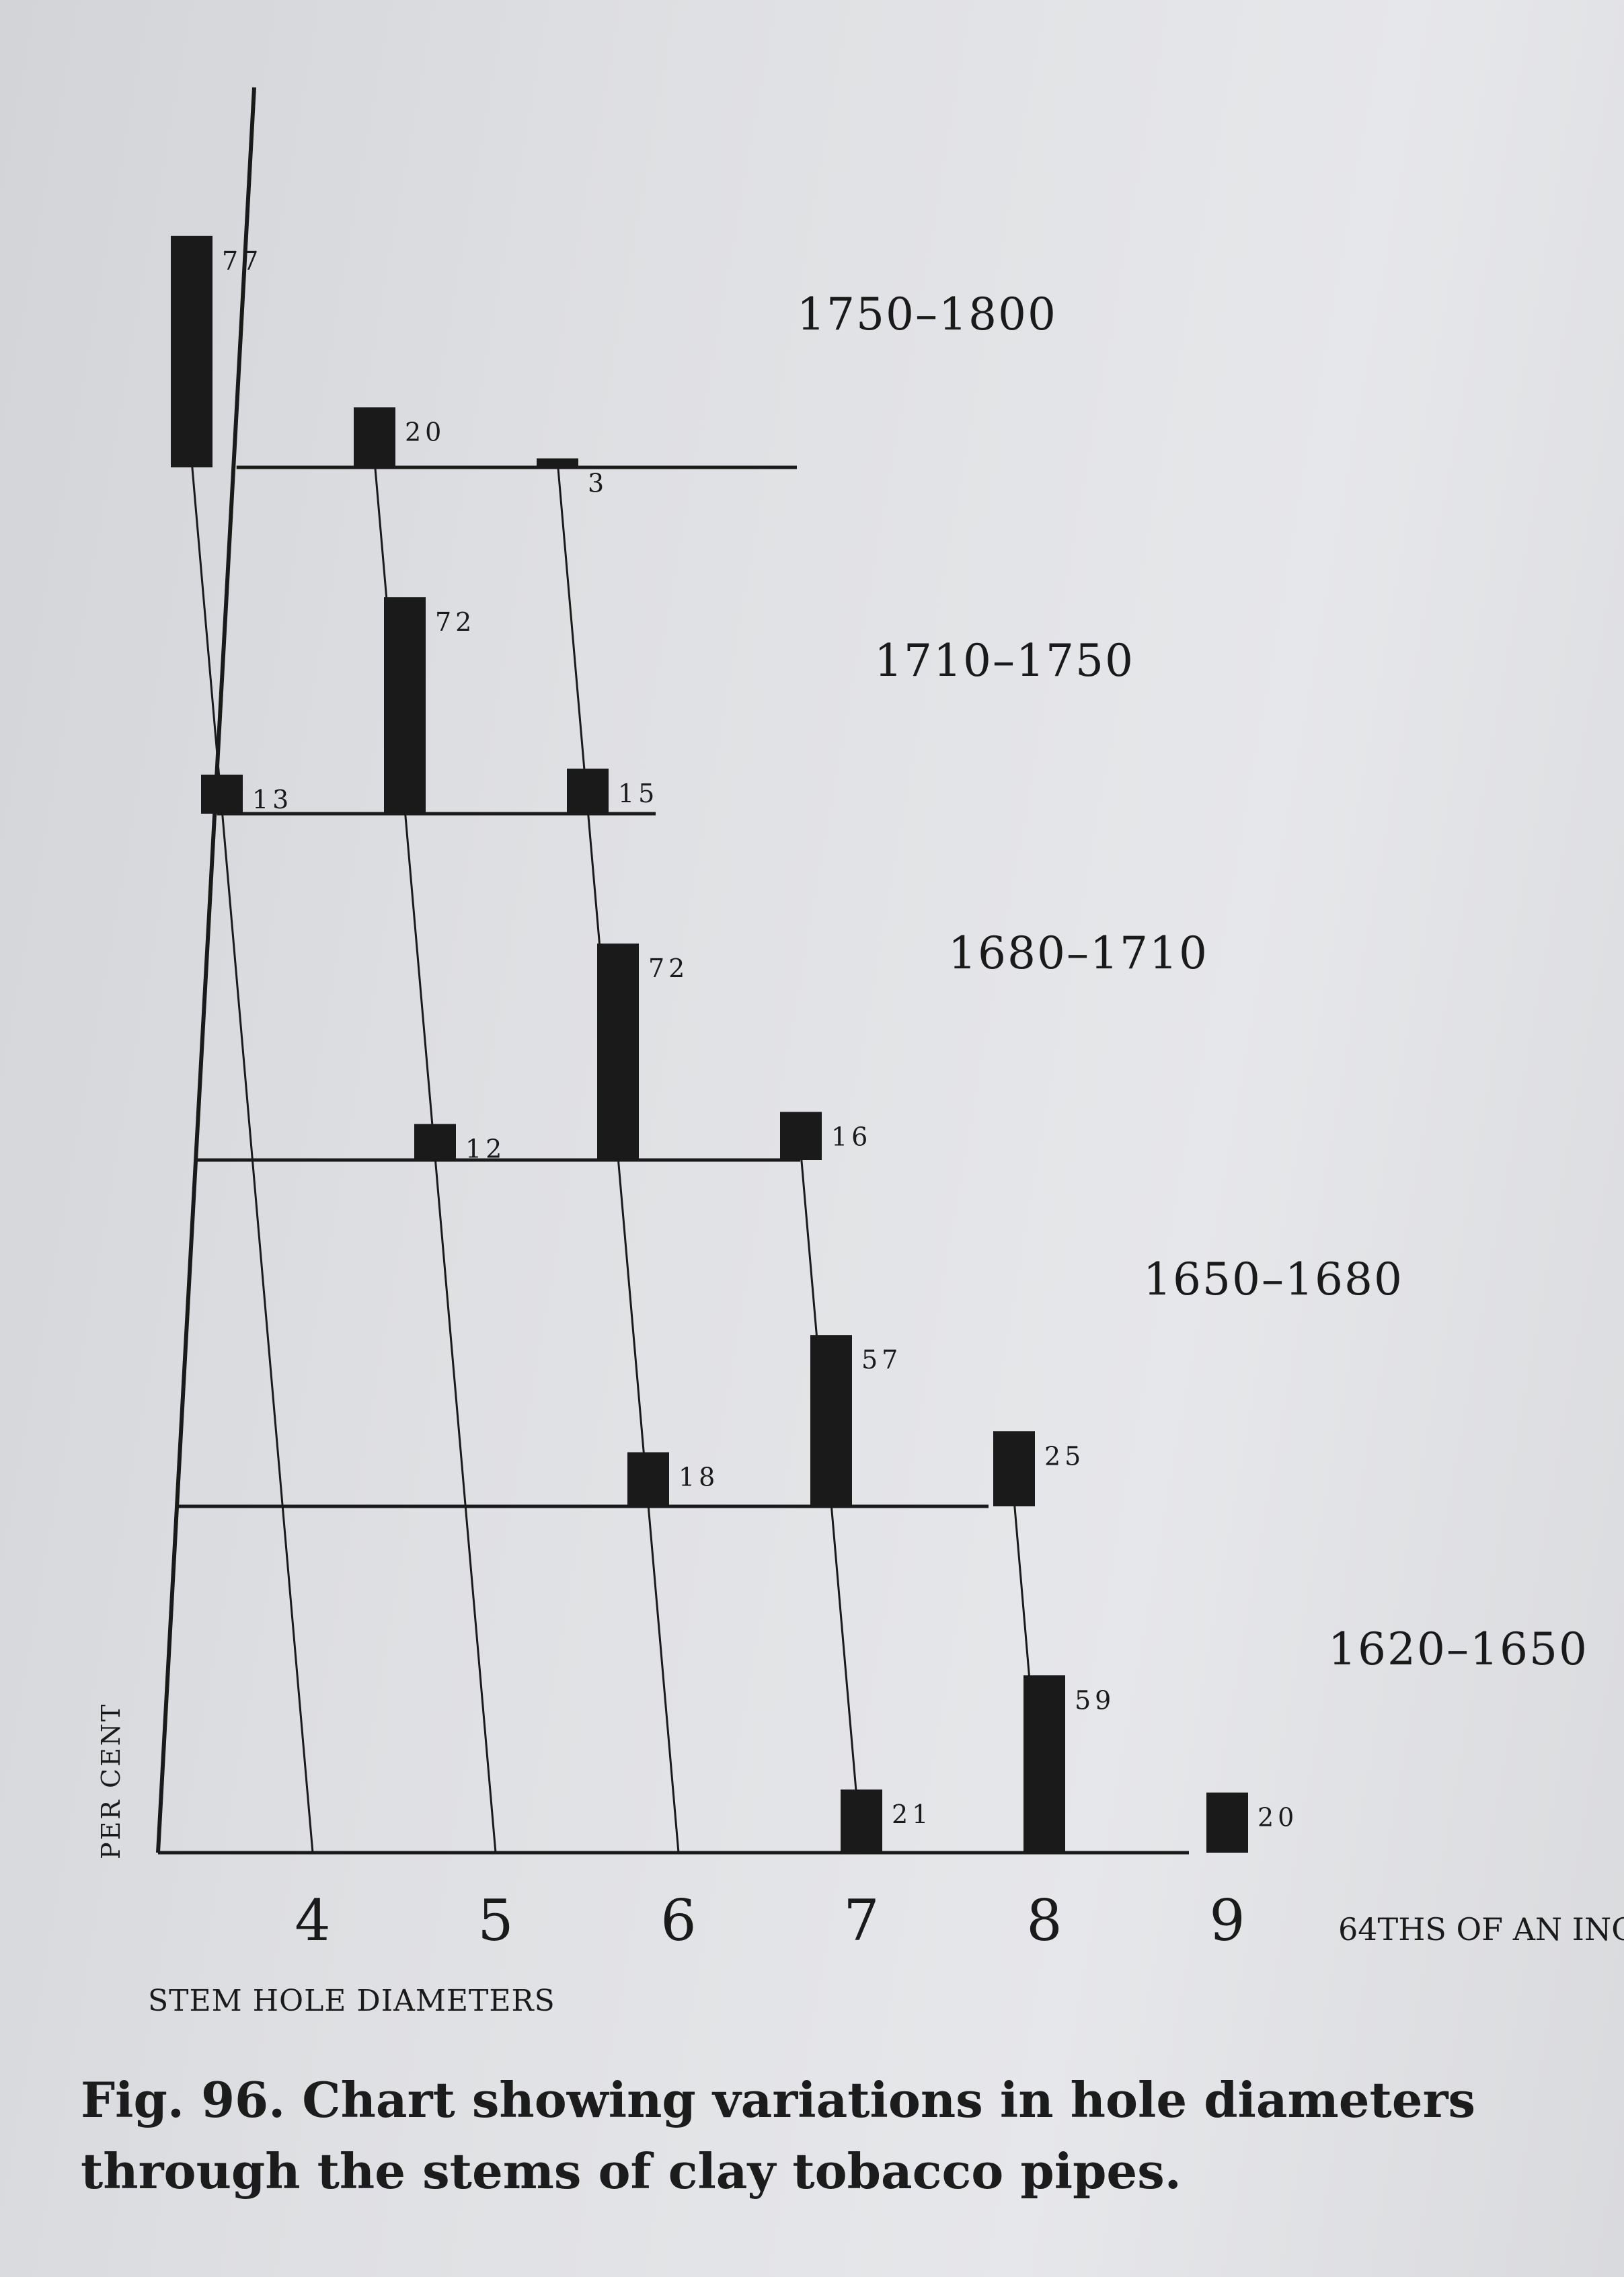  What do you see at coordinates (252, 1156) in the screenshot?
I see `category-guide-line` at bounding box center [252, 1156].